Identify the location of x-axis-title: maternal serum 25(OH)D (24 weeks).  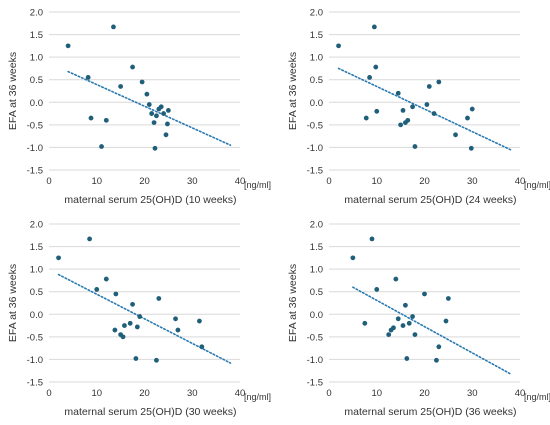
(430, 200).